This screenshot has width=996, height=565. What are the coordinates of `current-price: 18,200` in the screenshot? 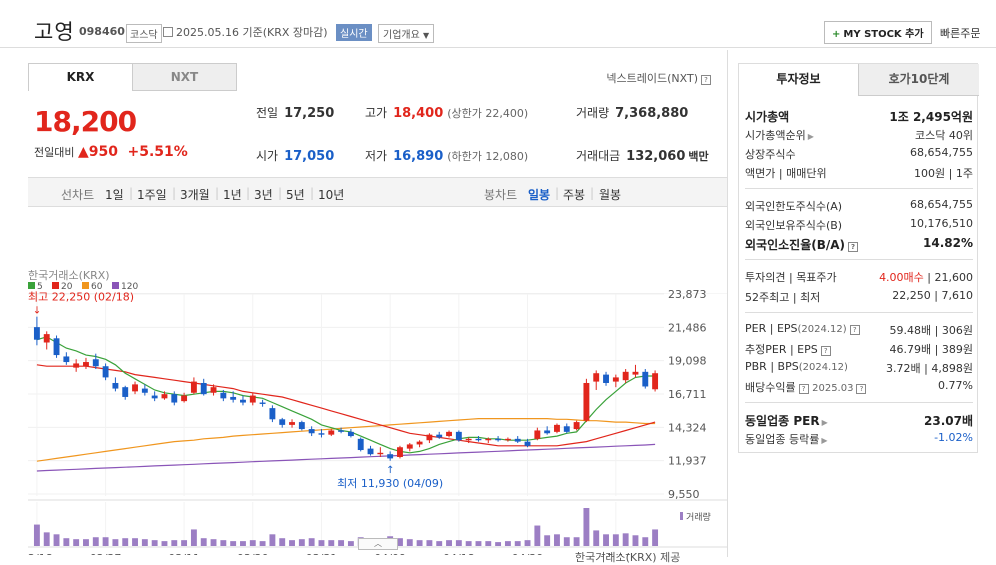 It's located at (85, 121).